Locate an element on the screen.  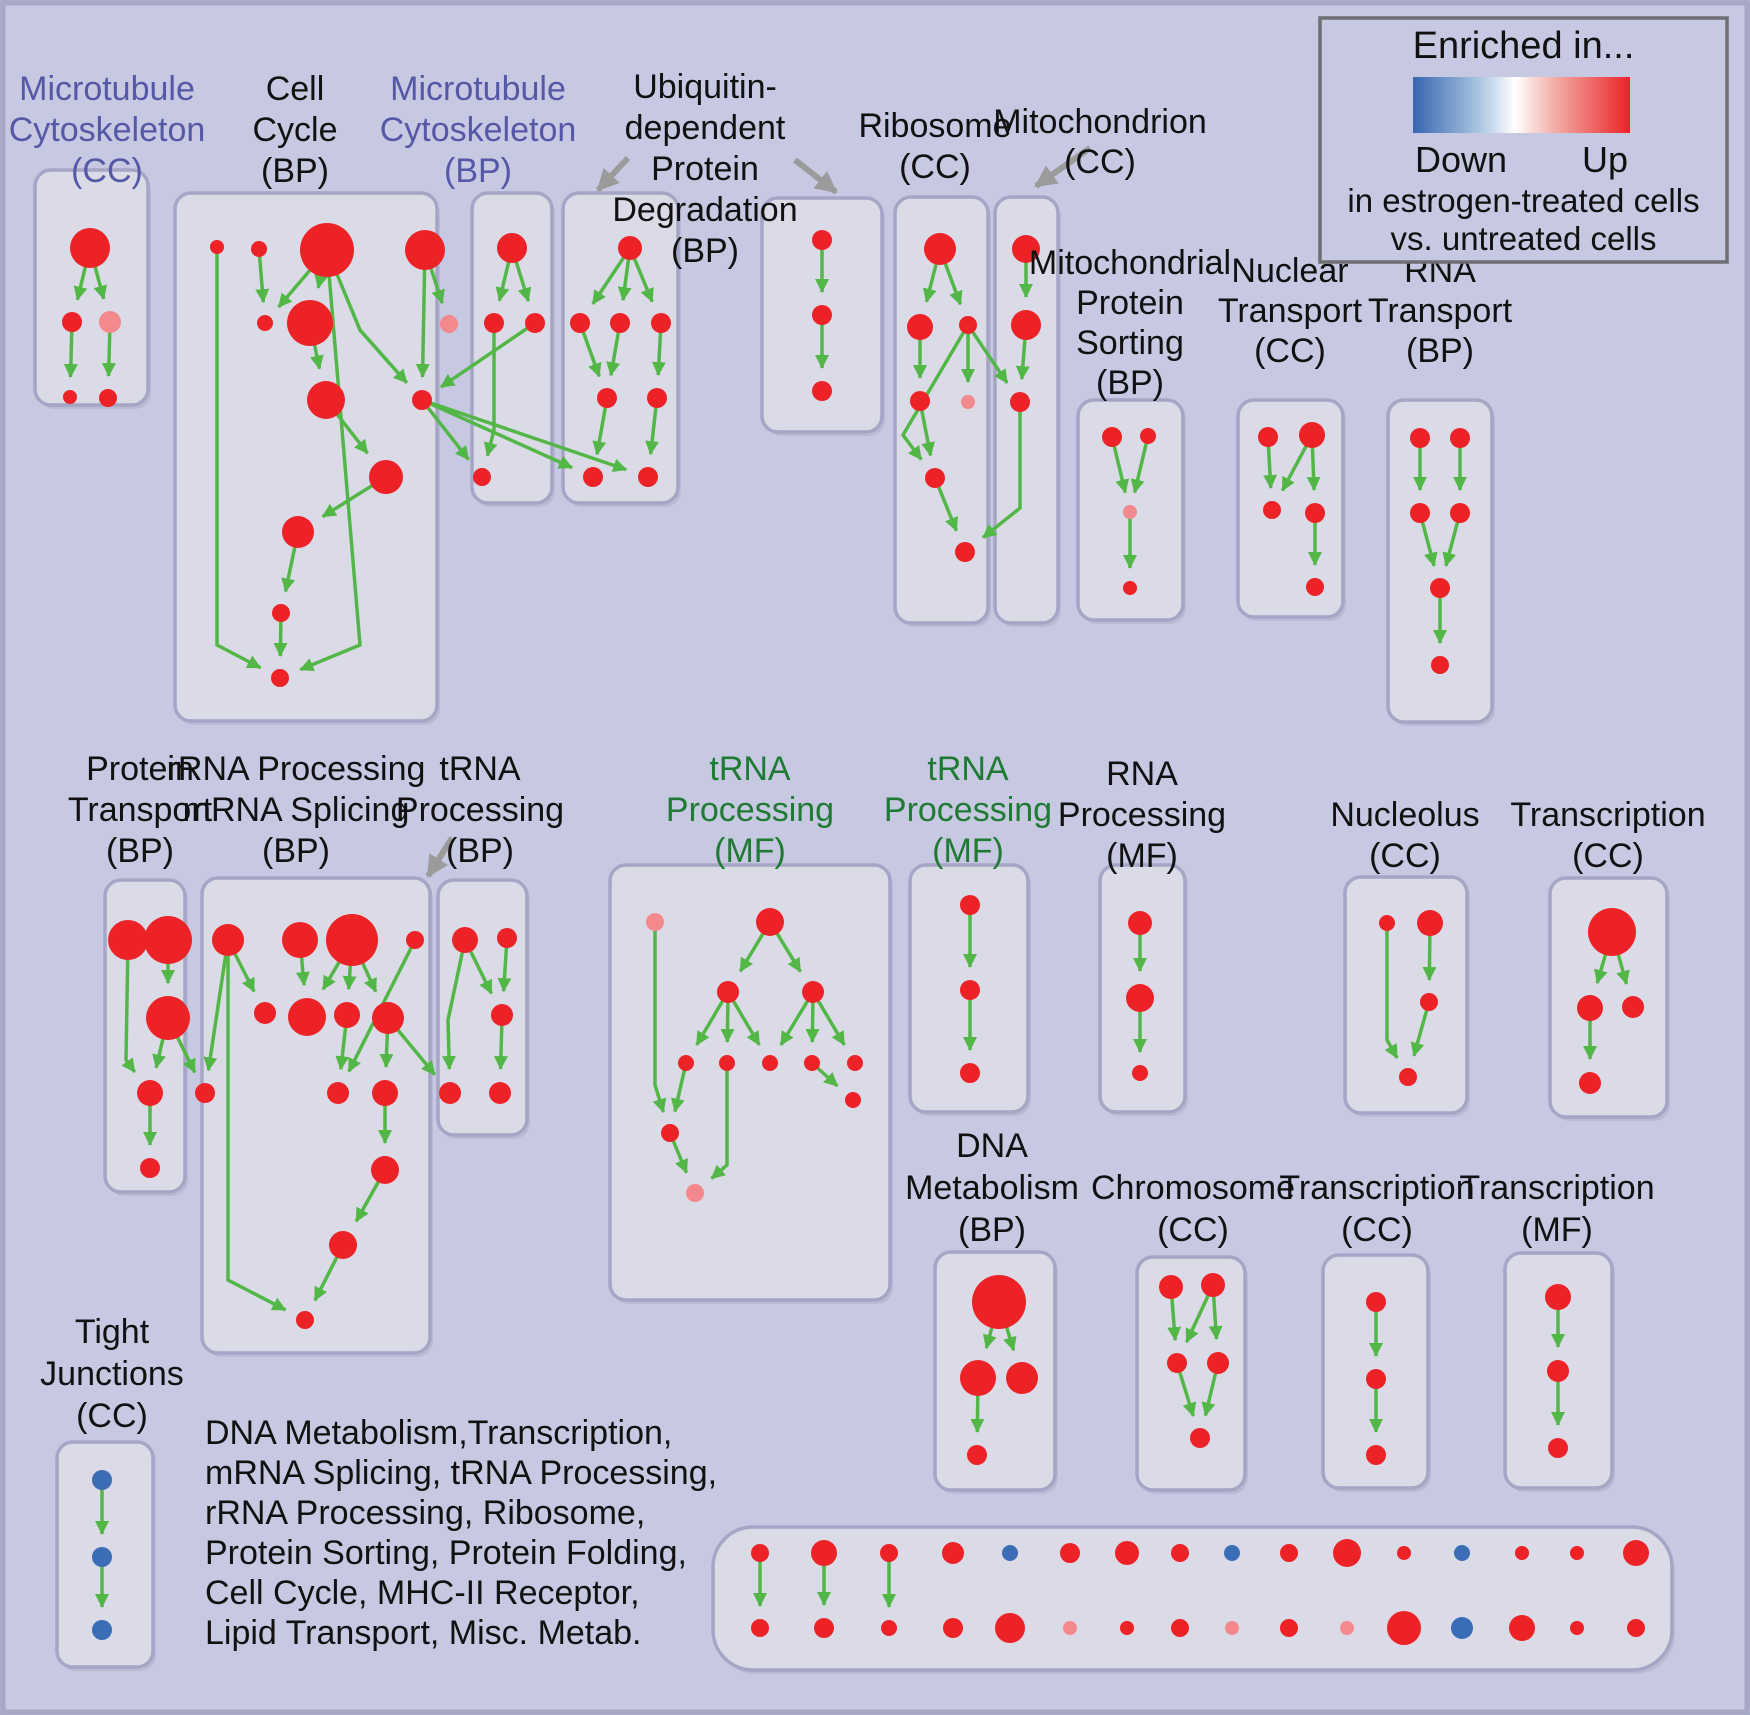
node-r4 is located at coordinates (920, 401).